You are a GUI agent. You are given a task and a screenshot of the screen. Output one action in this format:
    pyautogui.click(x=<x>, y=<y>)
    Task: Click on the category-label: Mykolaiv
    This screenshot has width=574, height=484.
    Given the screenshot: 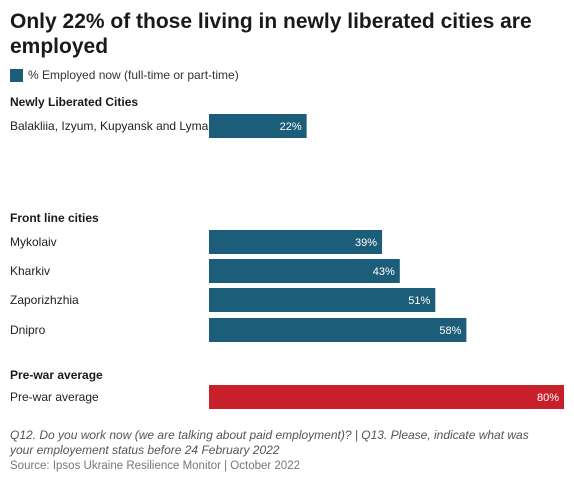 What is the action you would take?
    pyautogui.click(x=33, y=242)
    